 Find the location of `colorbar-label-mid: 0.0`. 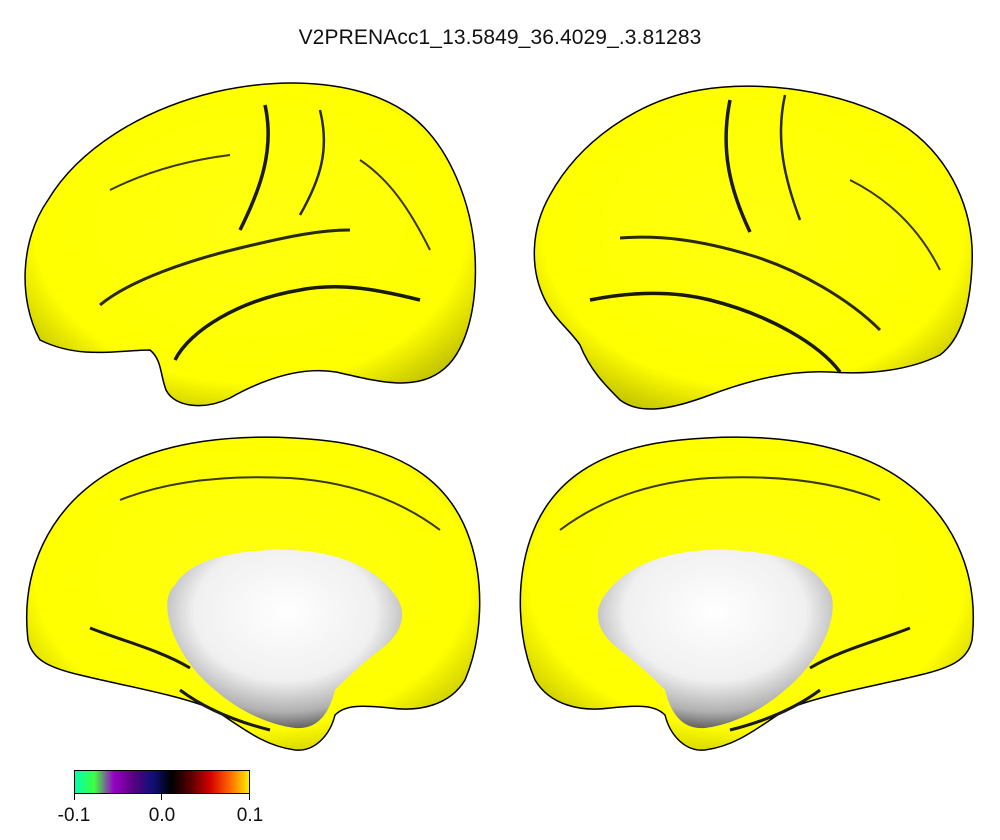

colorbar-label-mid: 0.0 is located at coordinates (162, 815).